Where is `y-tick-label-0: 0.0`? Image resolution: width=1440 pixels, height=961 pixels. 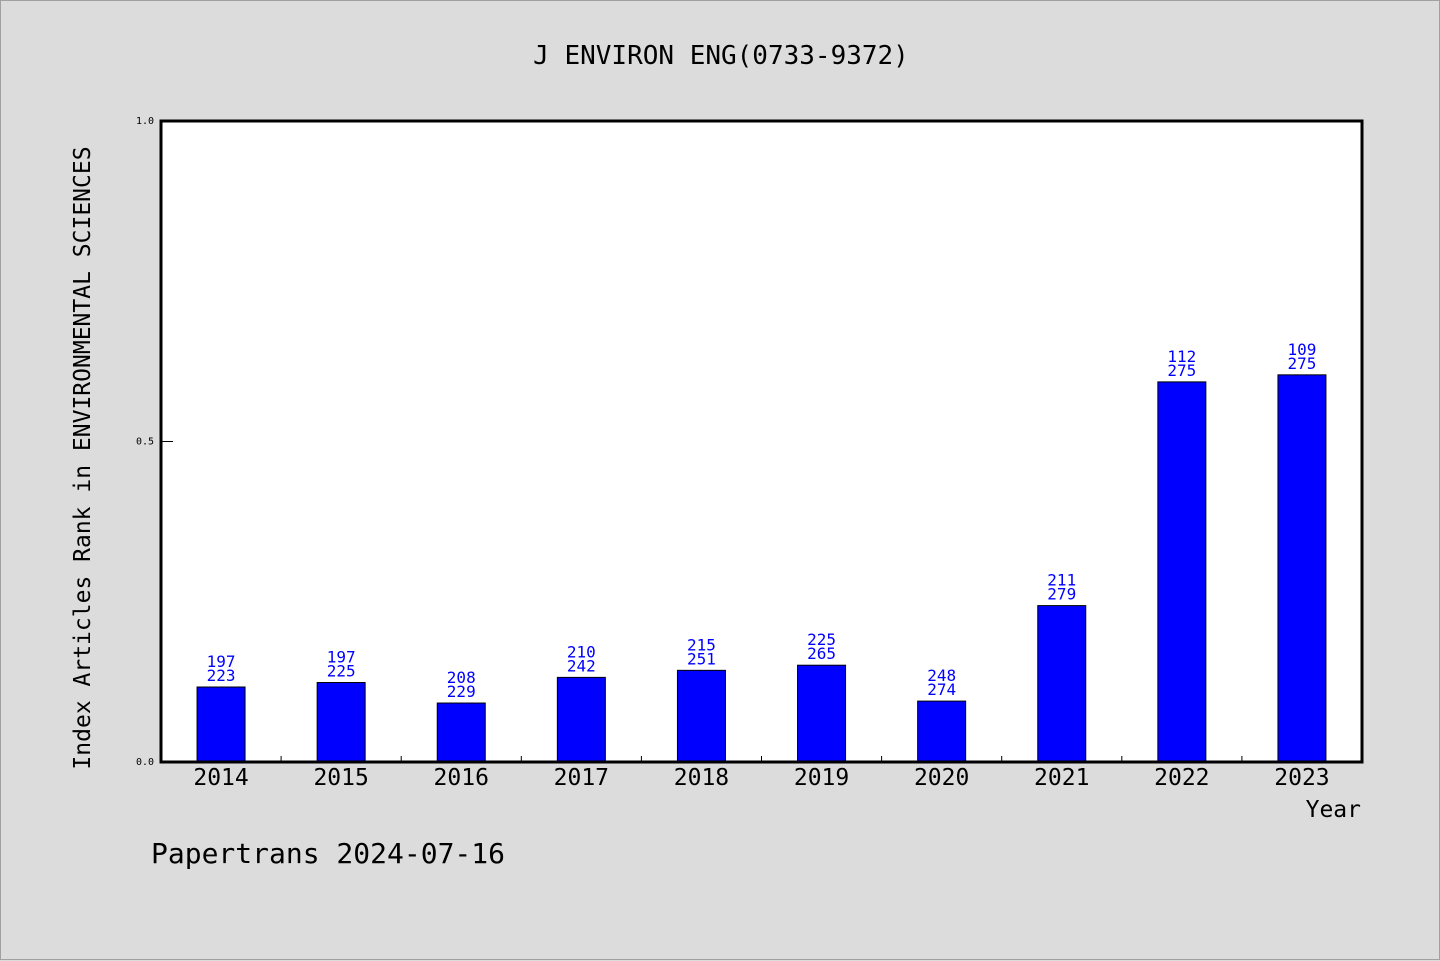 y-tick-label-0: 0.0 is located at coordinates (145, 762).